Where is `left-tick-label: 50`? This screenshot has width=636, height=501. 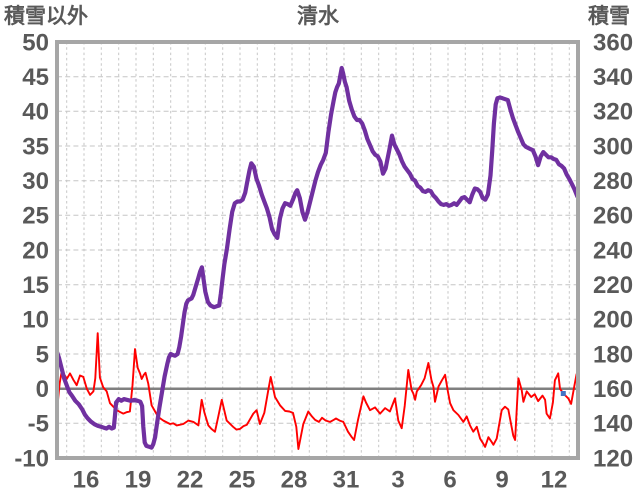
left-tick-label: 50 is located at coordinates (35, 42).